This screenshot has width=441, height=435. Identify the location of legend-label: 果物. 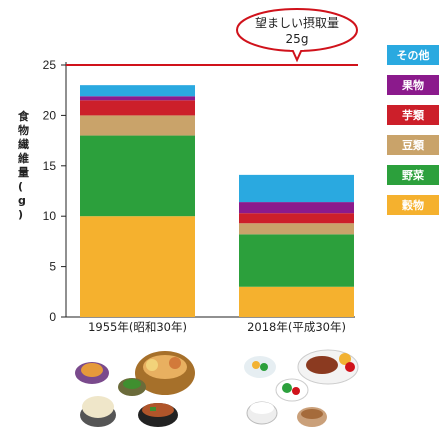
(412, 85).